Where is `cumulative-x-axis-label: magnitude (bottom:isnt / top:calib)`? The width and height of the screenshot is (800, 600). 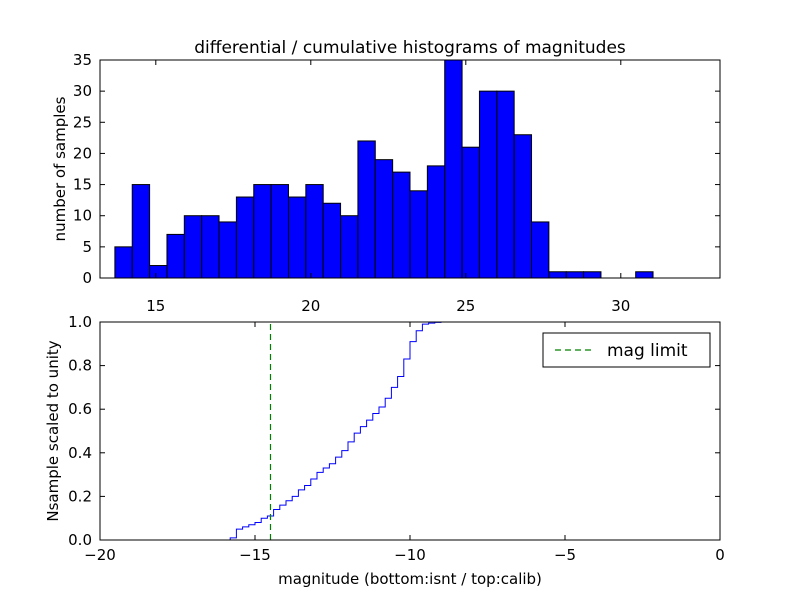 cumulative-x-axis-label: magnitude (bottom:isnt / top:calib) is located at coordinates (410, 579).